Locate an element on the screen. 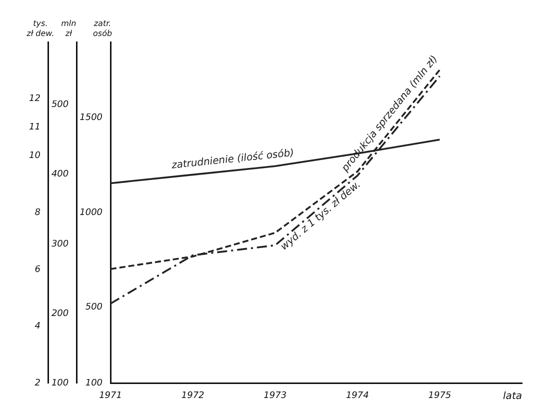 The image size is (540, 416). y2-tick-label: 500 is located at coordinates (60, 105).